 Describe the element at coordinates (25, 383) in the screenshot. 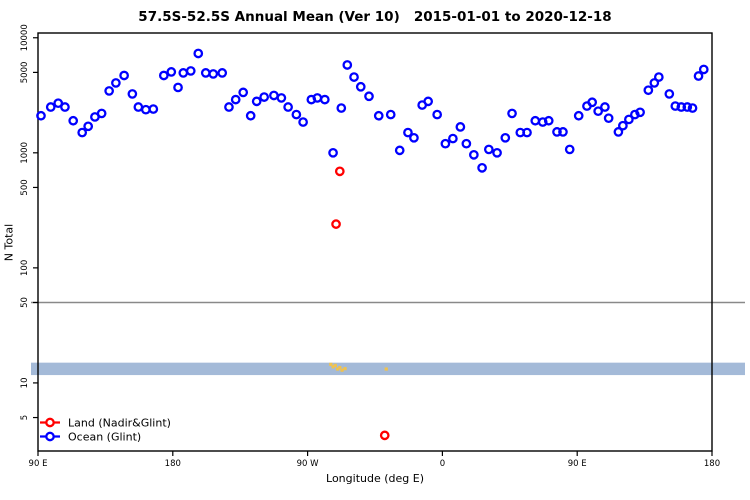

I see `y-tick-label: 10` at that location.